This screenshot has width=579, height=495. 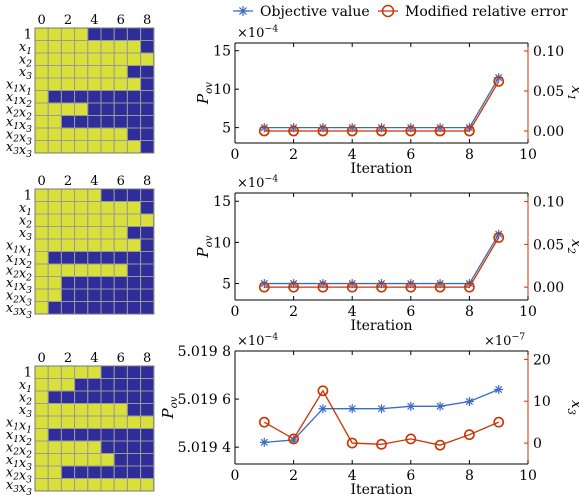 What do you see at coordinates (293, 476) in the screenshot?
I see `x-tick-label: 2` at bounding box center [293, 476].